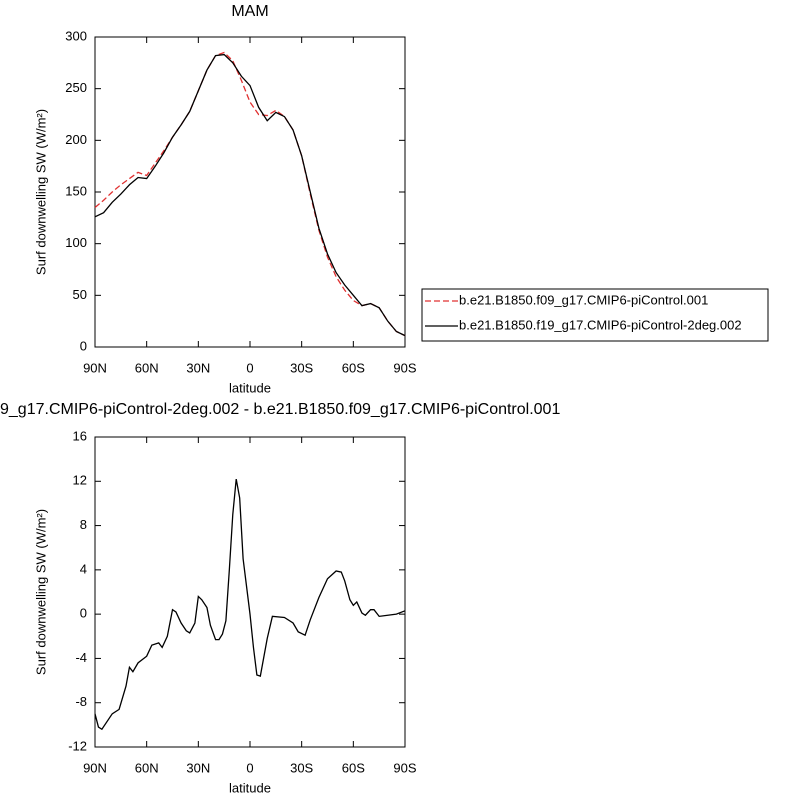 Image resolution: width=800 pixels, height=800 pixels. I want to click on y-tick-label: -12, so click(77, 745).